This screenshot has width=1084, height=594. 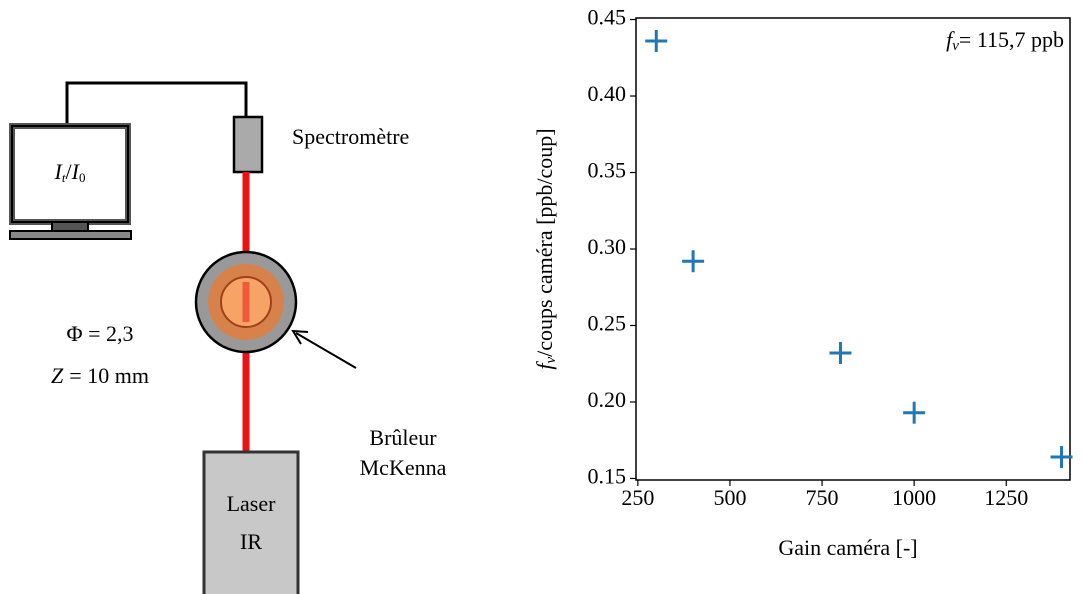 What do you see at coordinates (252, 503) in the screenshot?
I see `laser-label: Laser` at bounding box center [252, 503].